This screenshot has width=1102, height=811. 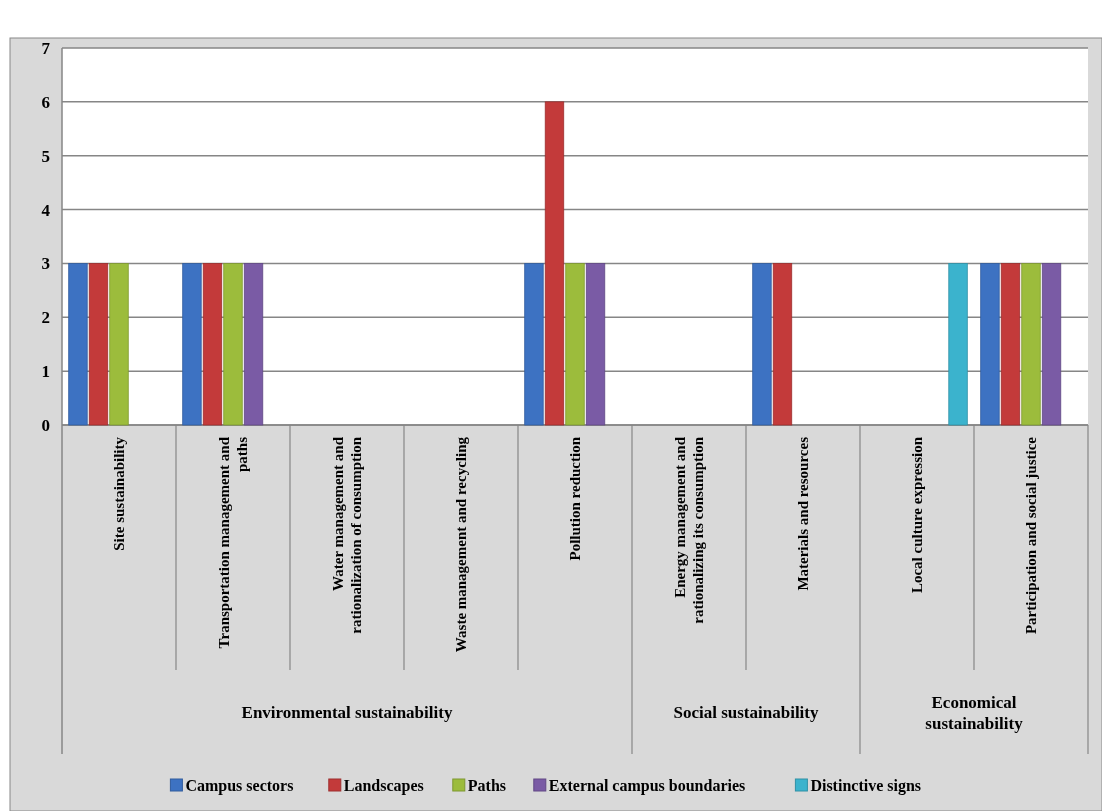 What do you see at coordinates (233, 542) in the screenshot?
I see `x-tick-label: Transportation management and paths` at bounding box center [233, 542].